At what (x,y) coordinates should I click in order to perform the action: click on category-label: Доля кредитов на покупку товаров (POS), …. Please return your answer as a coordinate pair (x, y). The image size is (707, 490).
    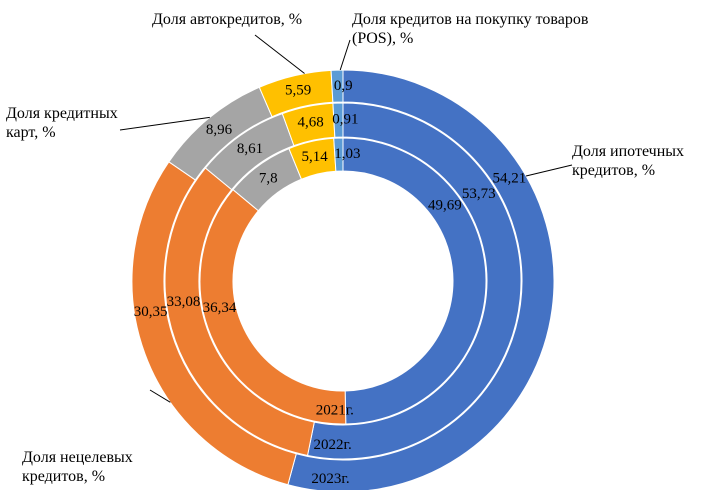
    Looking at the image, I should click on (470, 29).